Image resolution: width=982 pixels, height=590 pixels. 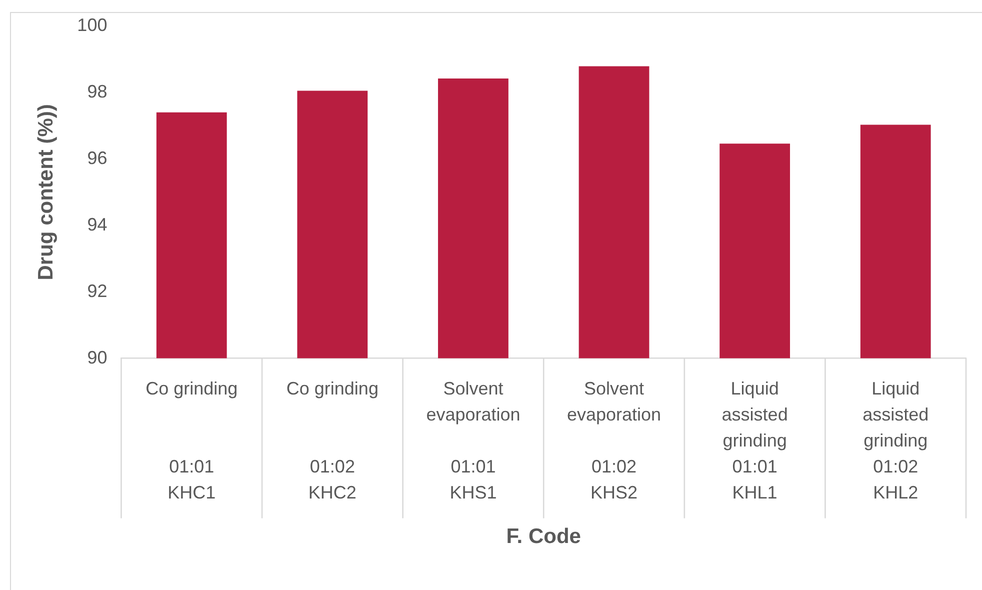 What do you see at coordinates (192, 440) in the screenshot?
I see `category-label: Co grinding 01:01 KHC1` at bounding box center [192, 440].